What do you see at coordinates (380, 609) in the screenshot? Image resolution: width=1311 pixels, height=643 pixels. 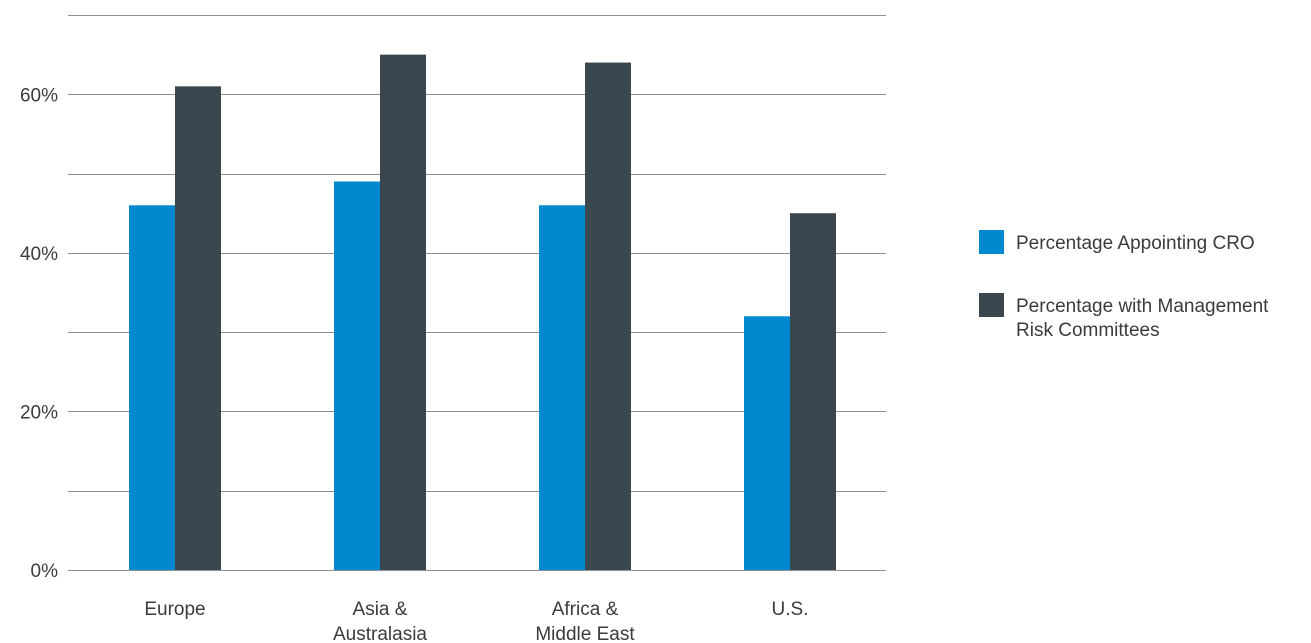 I see `x-category-label: Asia &` at bounding box center [380, 609].